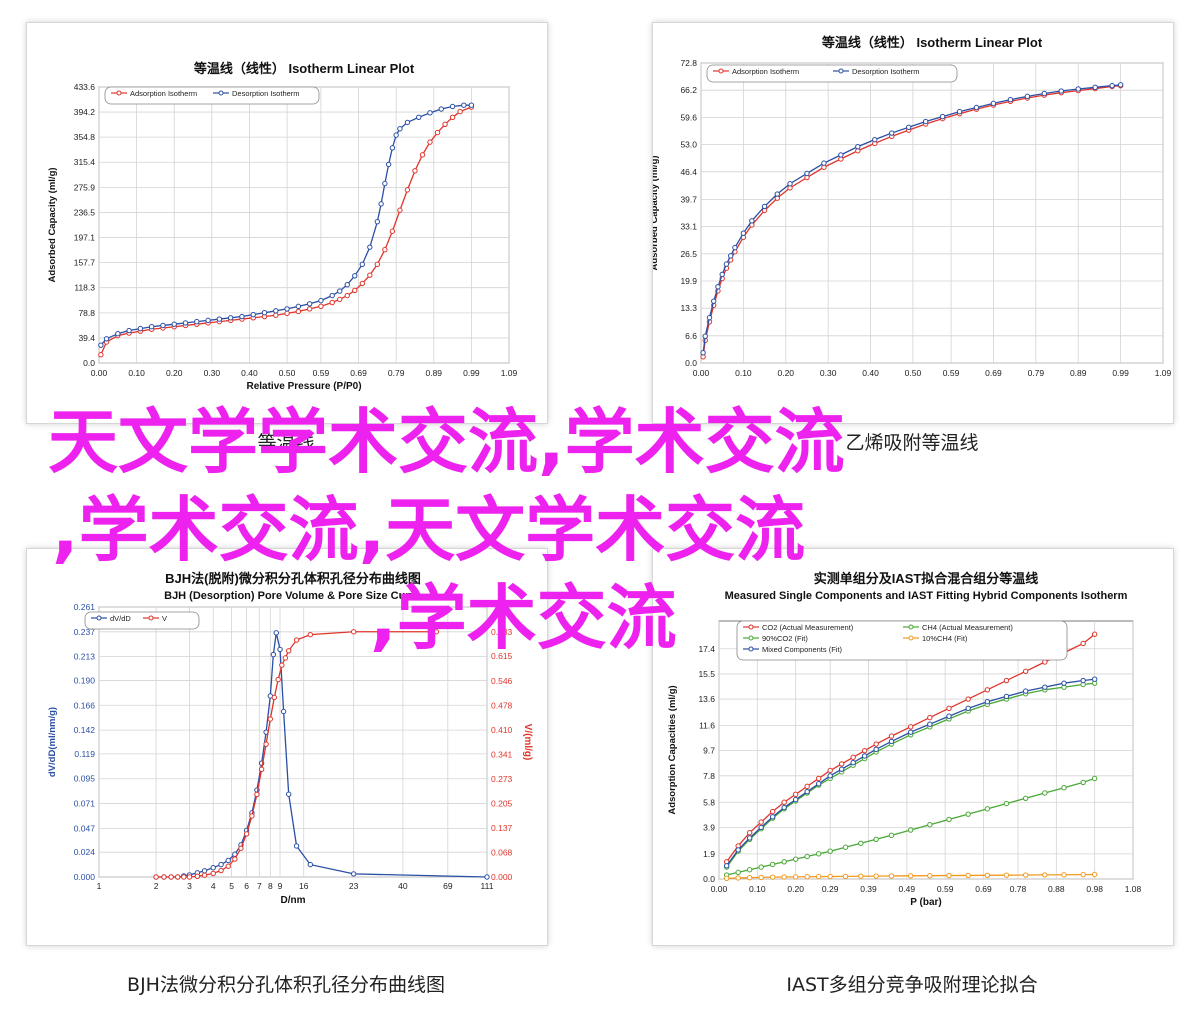 The width and height of the screenshot is (1200, 1032). I want to click on x-tick-label: 40, so click(403, 886).